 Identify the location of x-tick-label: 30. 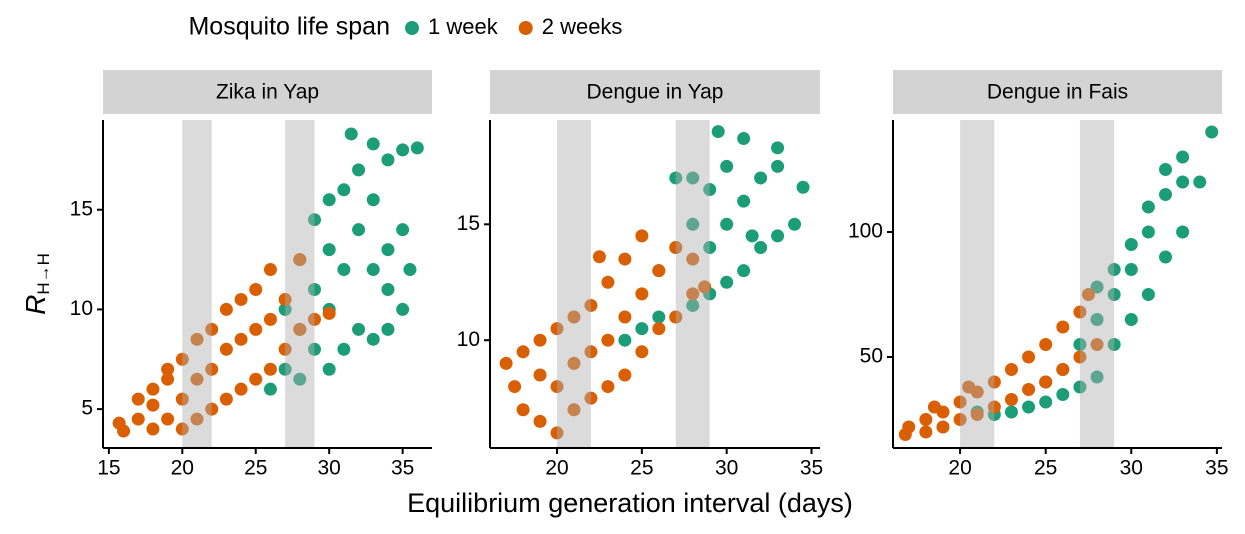
(329, 468).